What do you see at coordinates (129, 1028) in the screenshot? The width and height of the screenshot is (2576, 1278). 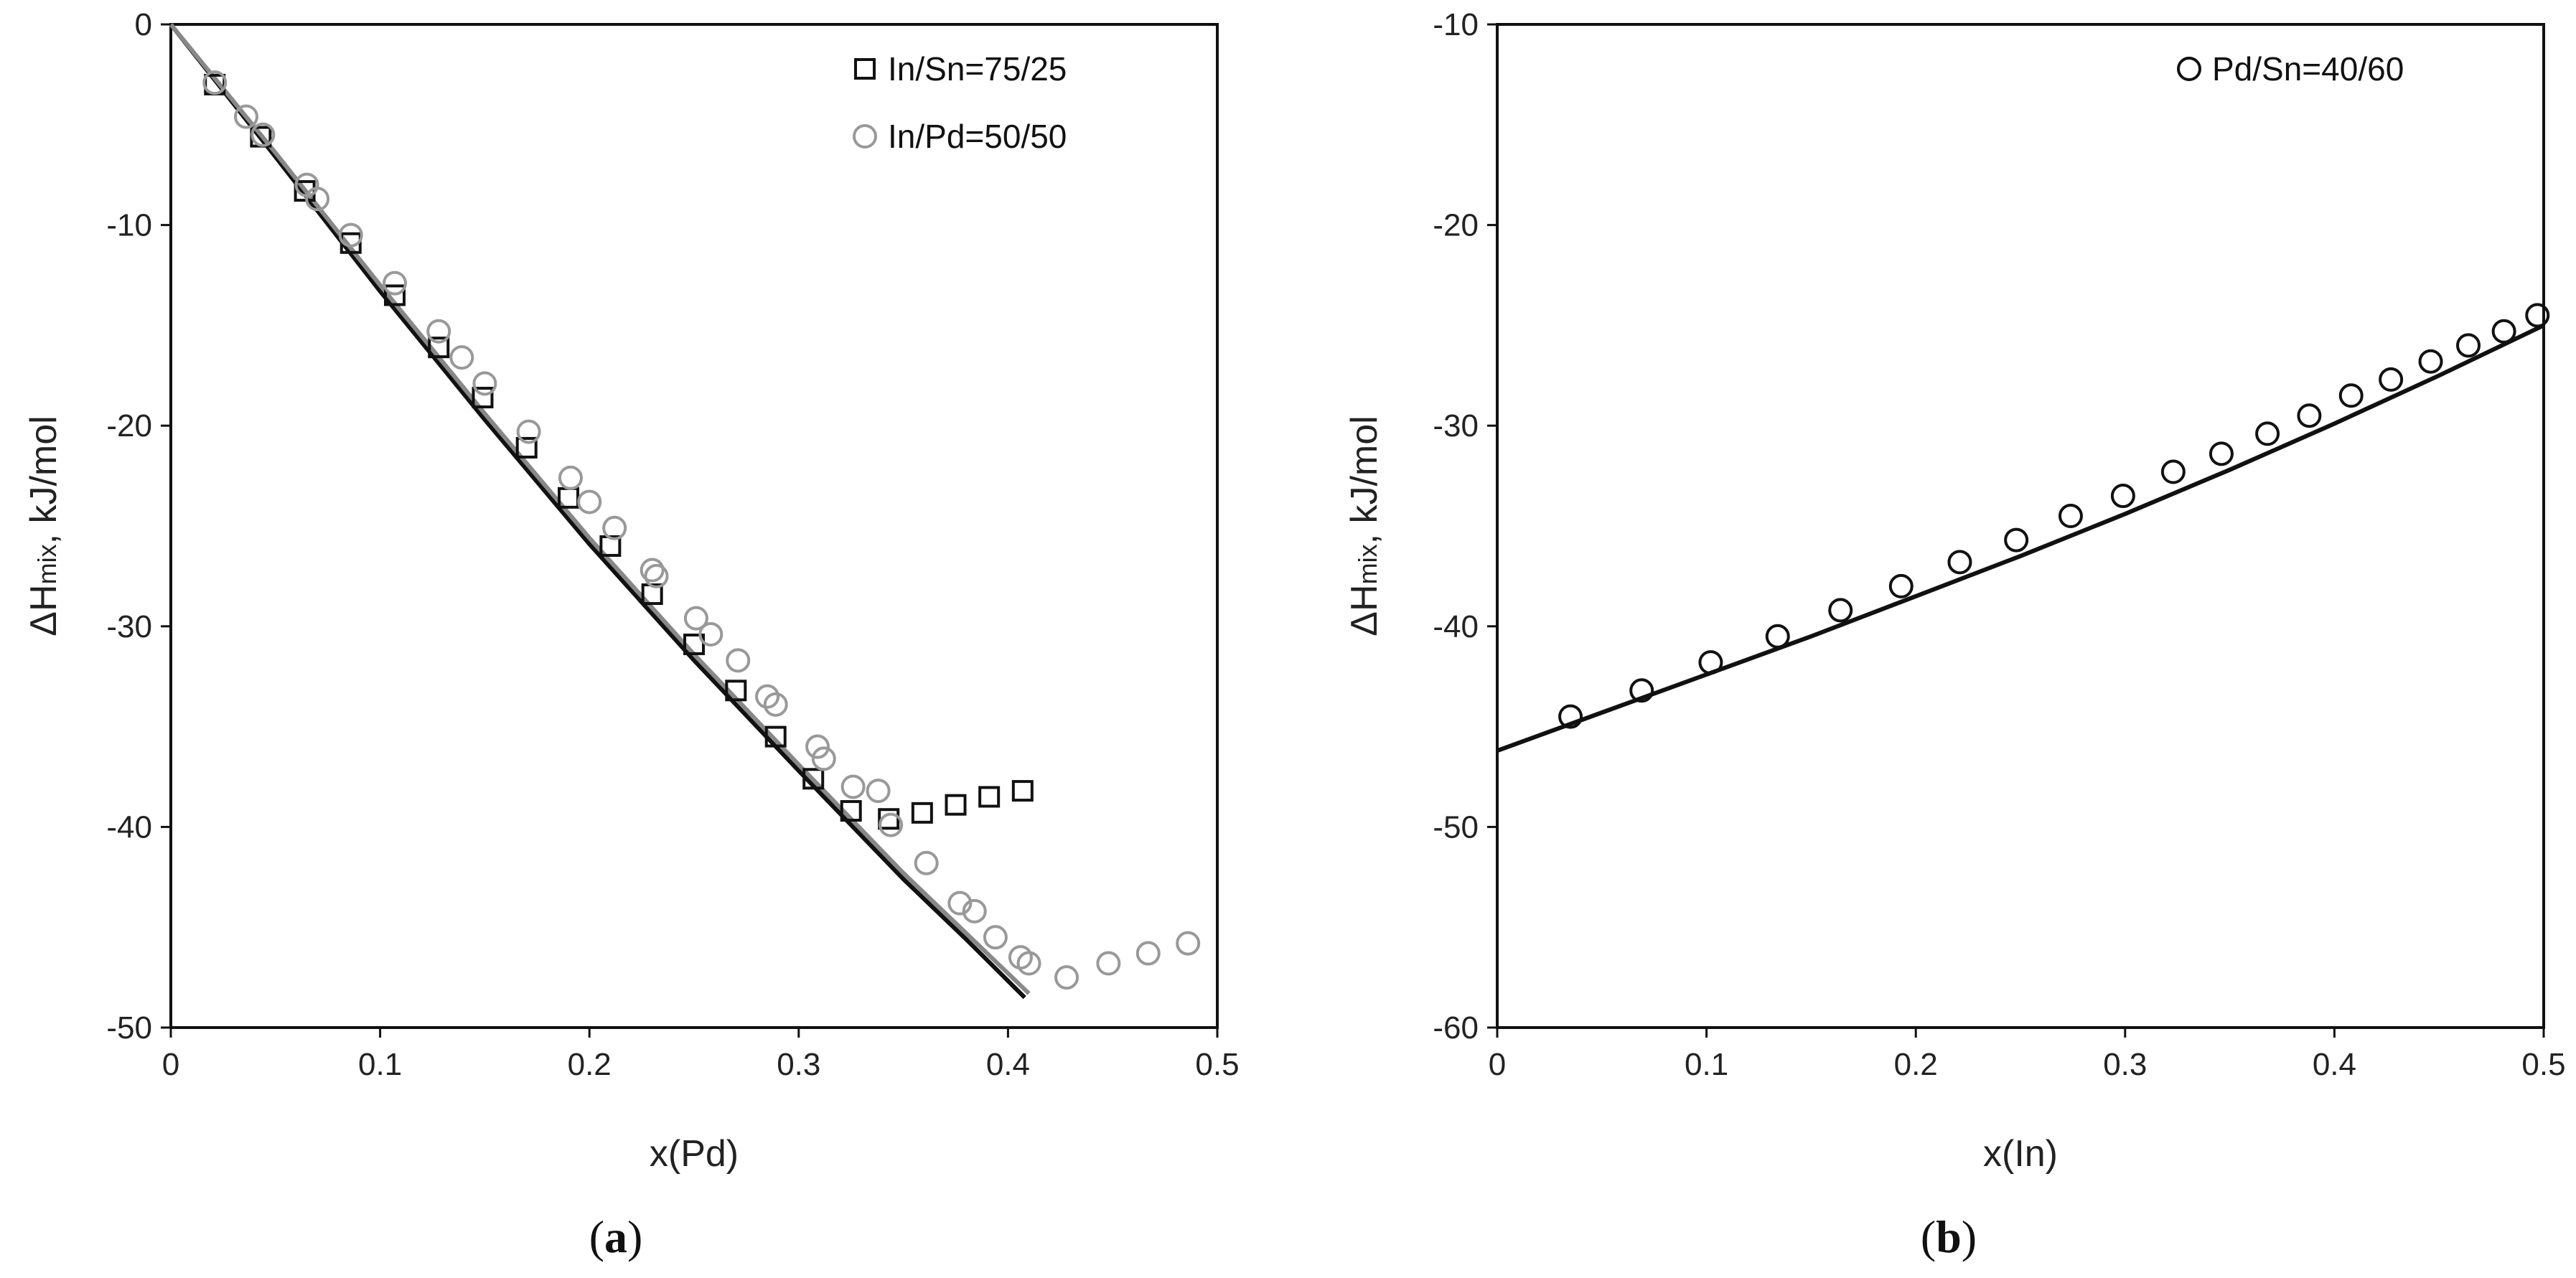 I see `panel-a-y-tick-label: -50` at bounding box center [129, 1028].